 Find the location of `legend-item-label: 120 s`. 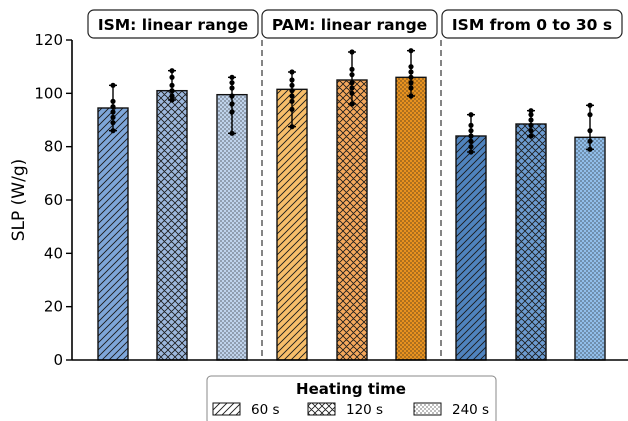

legend-item-label: 120 s is located at coordinates (364, 410).